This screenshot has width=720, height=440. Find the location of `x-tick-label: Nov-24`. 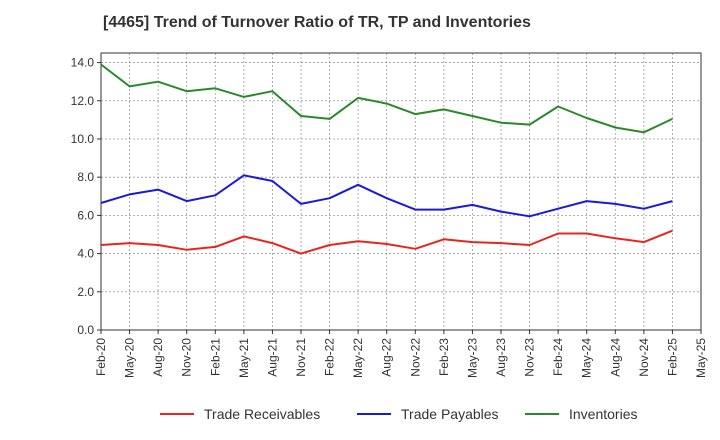

x-tick-label: Nov-24 is located at coordinates (644, 357).